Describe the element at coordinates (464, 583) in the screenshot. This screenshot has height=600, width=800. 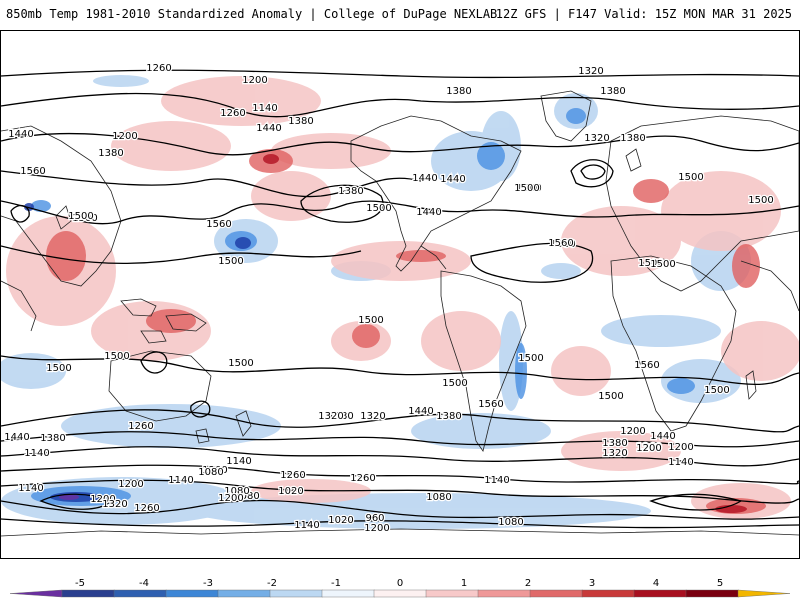
I see `colorbar-tick-label: 1` at that location.